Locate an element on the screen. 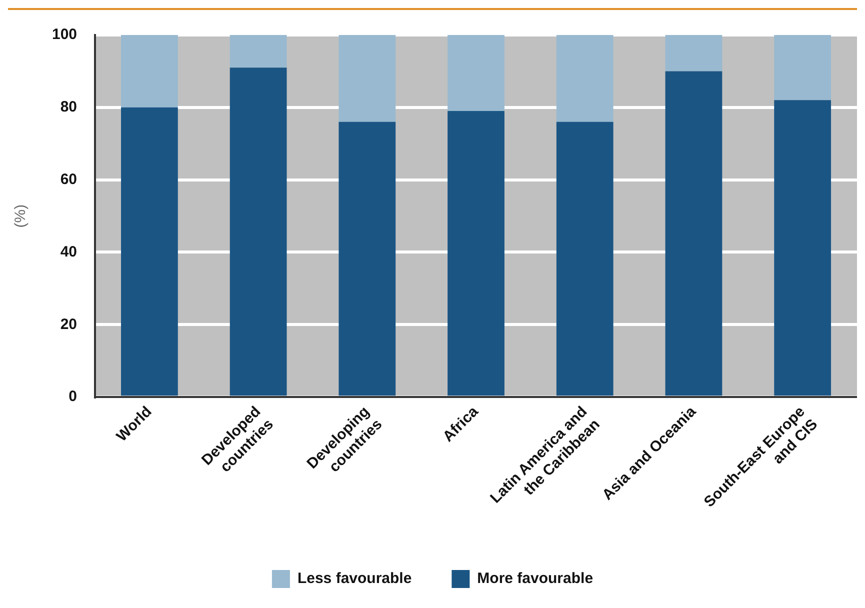 The image size is (865, 608). y-axis-title: (%) is located at coordinates (21, 216).